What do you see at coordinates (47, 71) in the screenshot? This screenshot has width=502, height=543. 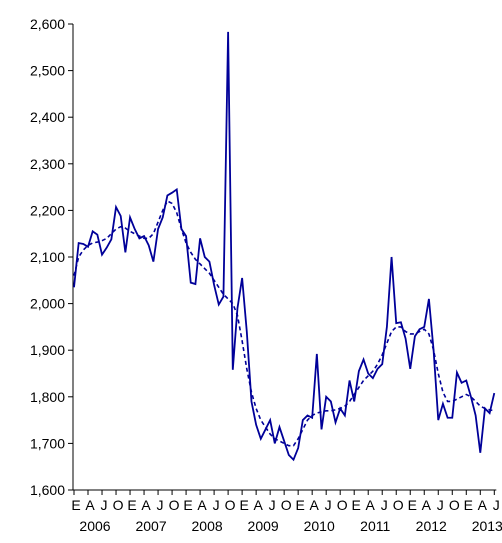 I see `y-tick-label: 2,500` at bounding box center [47, 71].